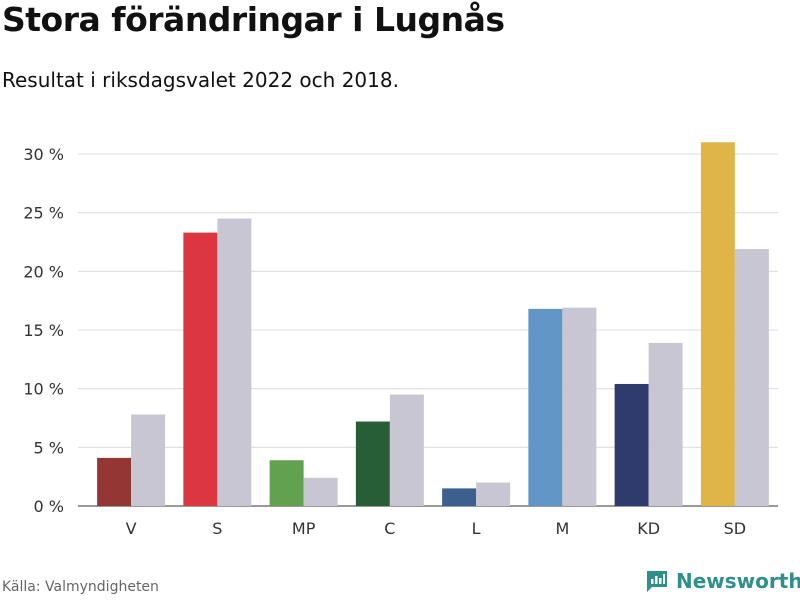 This screenshot has height=600, width=800. Describe the element at coordinates (665, 424) in the screenshot. I see `bar-2018-kd` at that location.